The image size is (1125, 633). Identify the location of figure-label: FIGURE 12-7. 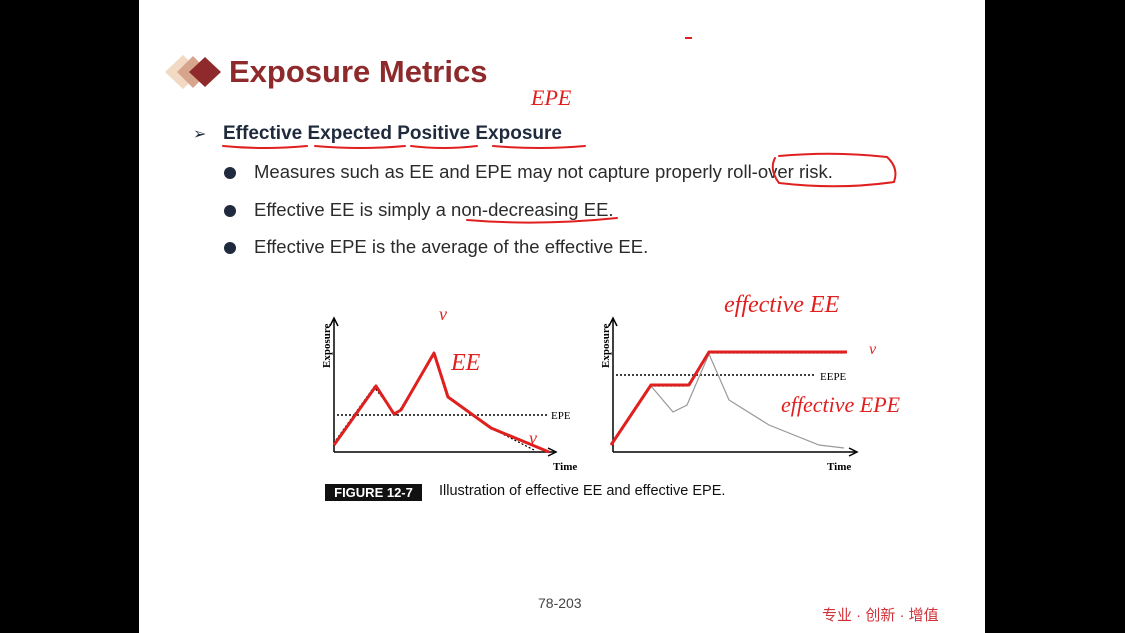
(373, 492).